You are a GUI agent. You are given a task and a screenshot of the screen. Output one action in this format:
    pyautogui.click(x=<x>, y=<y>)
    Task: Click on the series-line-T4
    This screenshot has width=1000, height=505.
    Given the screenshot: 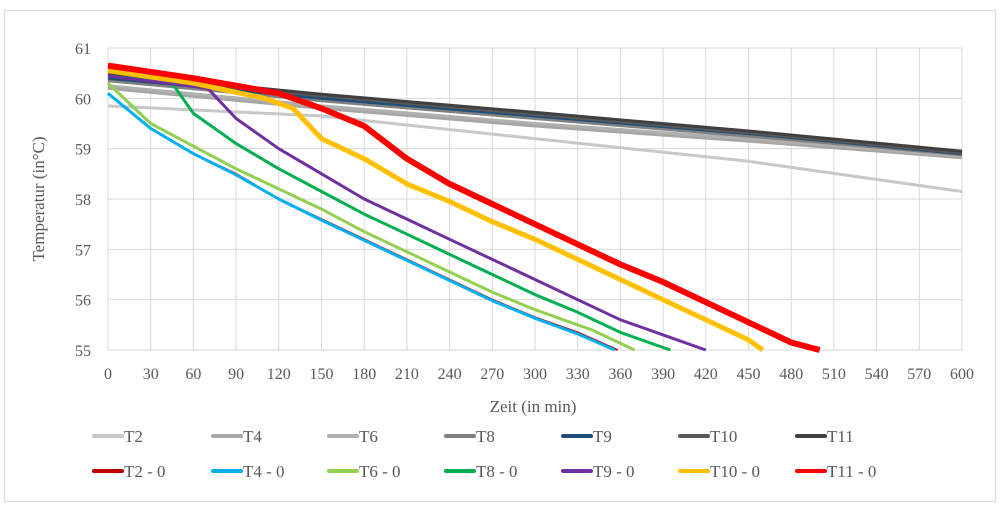 What is the action you would take?
    pyautogui.click(x=535, y=123)
    